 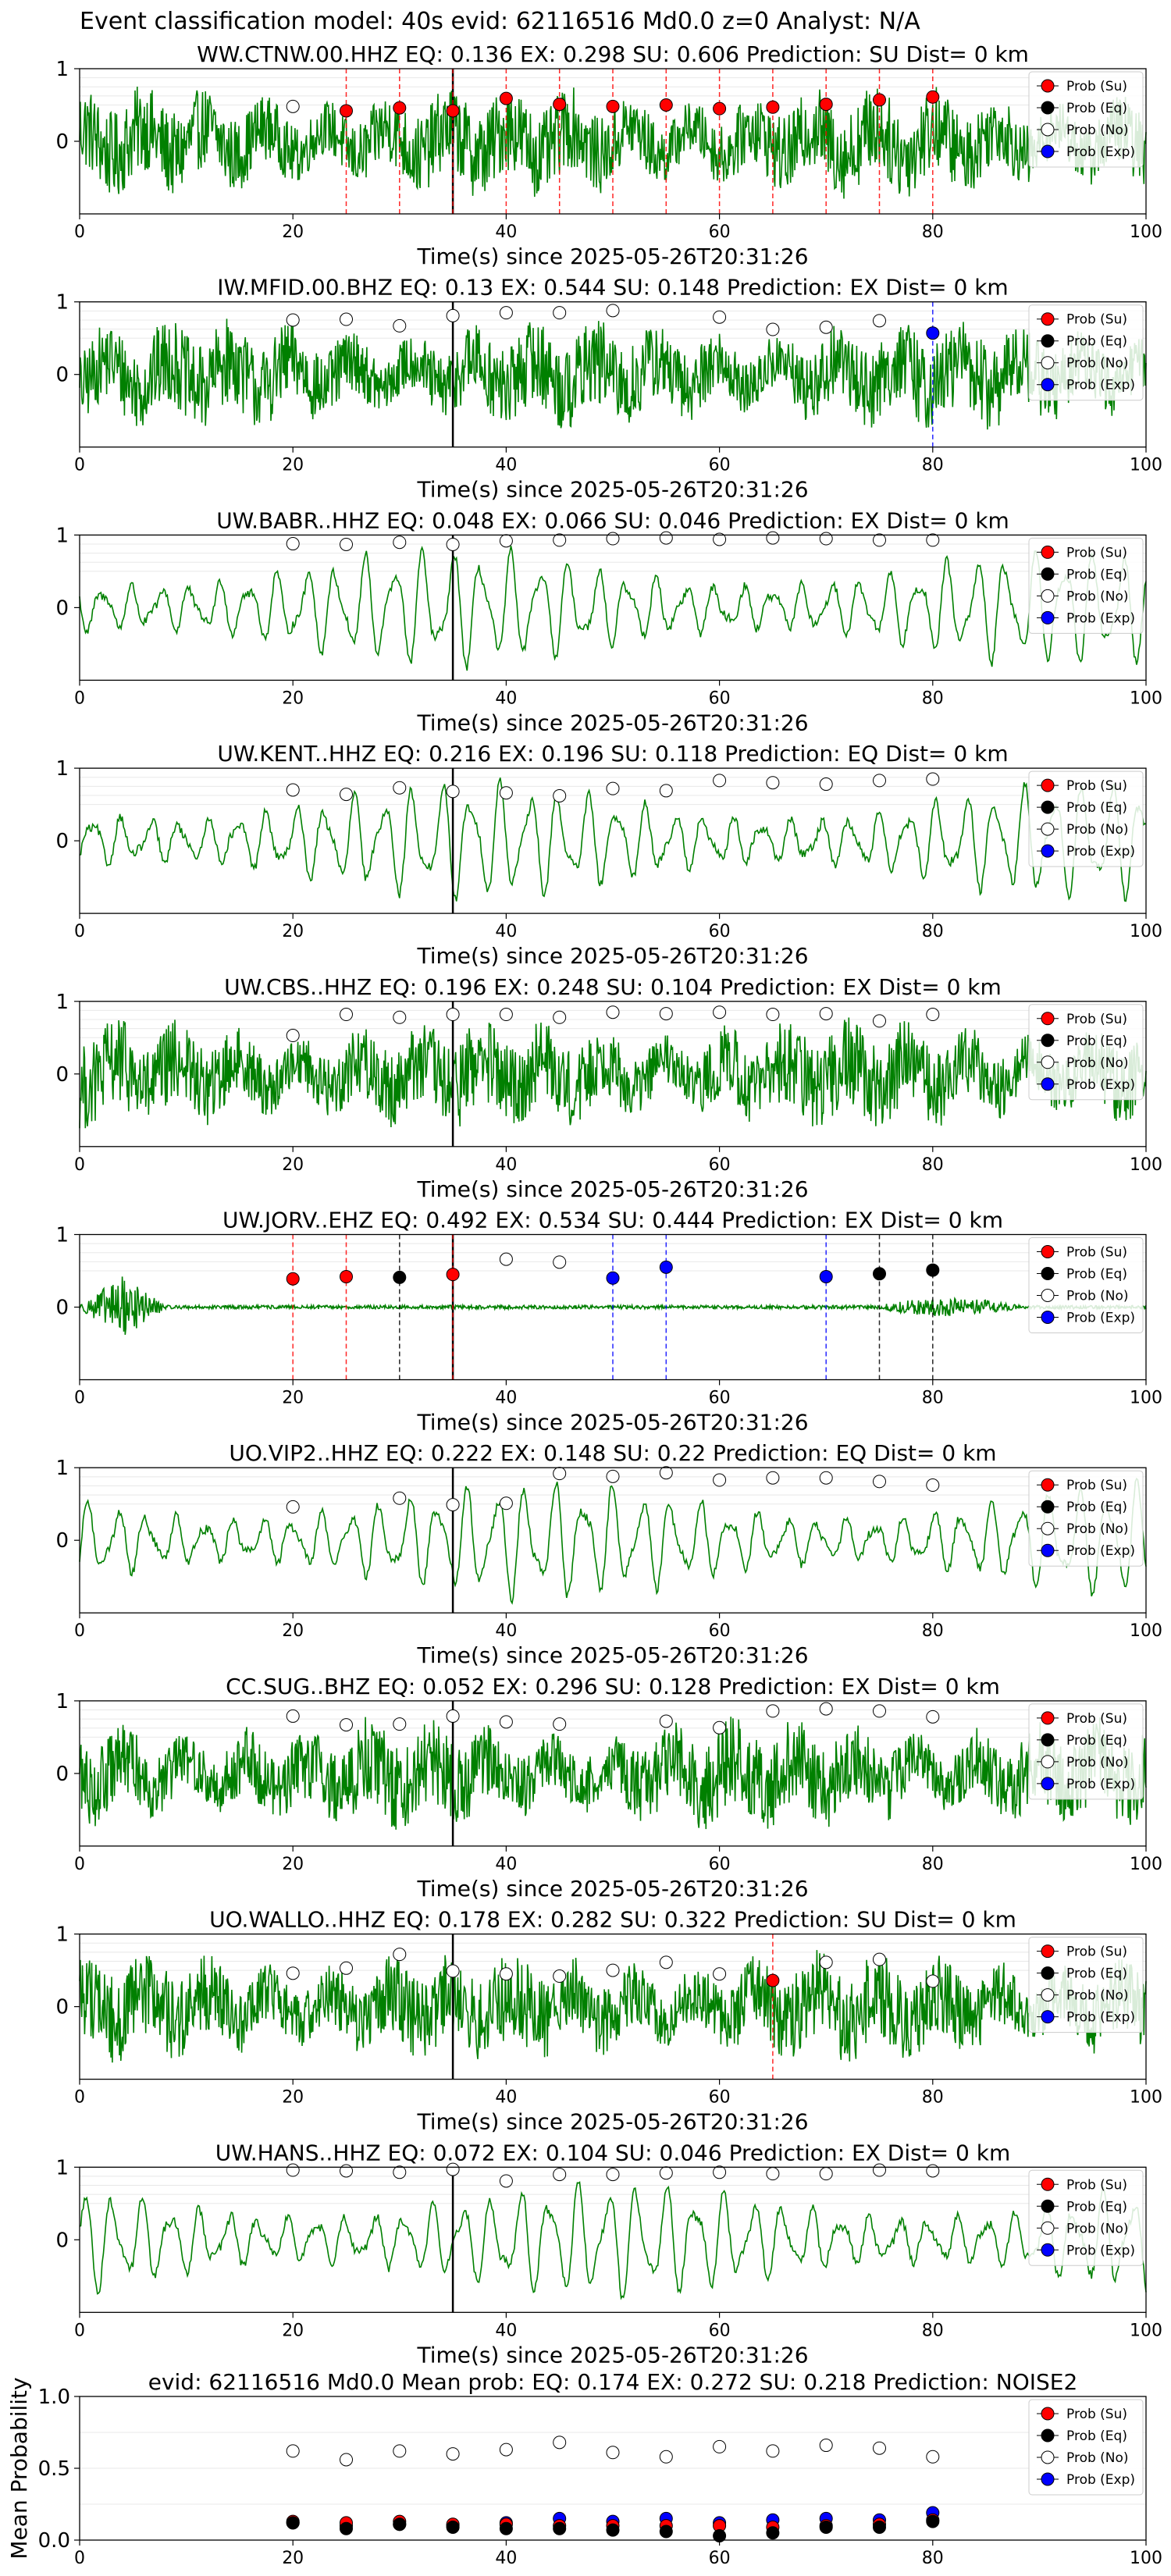 I want to click on legend-marker-su, so click(x=1048, y=319).